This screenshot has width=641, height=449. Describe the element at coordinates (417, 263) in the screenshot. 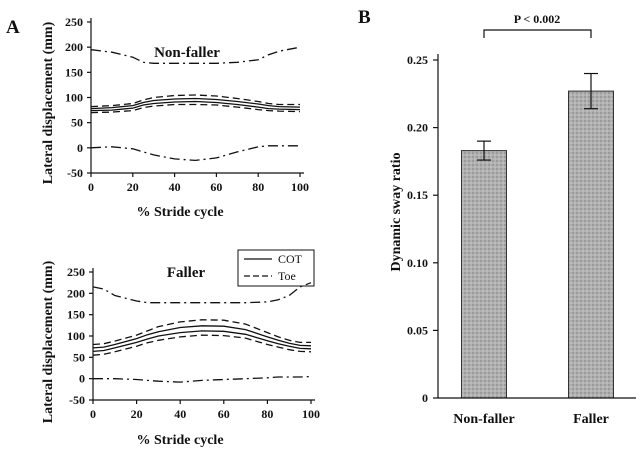

I see `y-tick-label: 0.10` at that location.